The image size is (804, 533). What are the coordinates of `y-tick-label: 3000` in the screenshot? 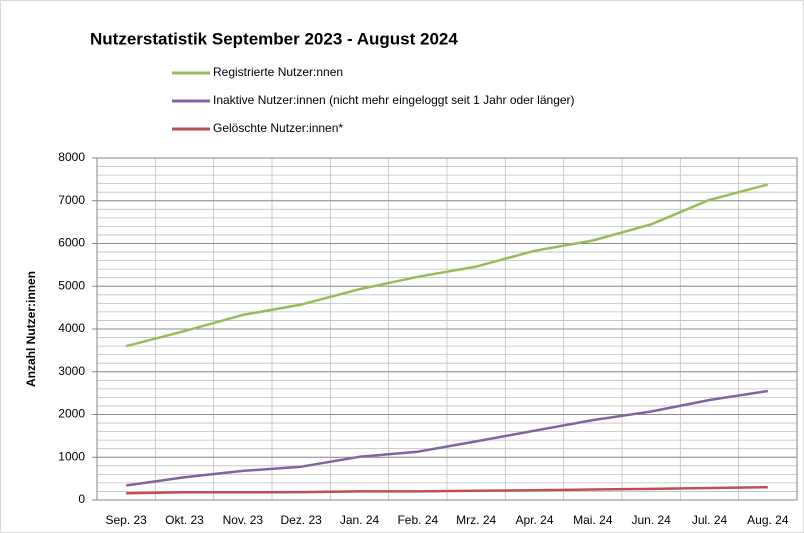 It's located at (71, 371).